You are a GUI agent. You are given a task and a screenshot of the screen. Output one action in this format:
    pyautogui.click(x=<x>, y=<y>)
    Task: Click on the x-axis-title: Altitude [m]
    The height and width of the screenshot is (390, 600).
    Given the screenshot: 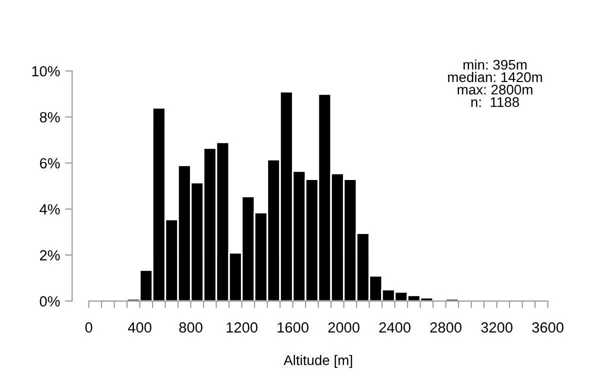 What is the action you would take?
    pyautogui.click(x=318, y=361)
    